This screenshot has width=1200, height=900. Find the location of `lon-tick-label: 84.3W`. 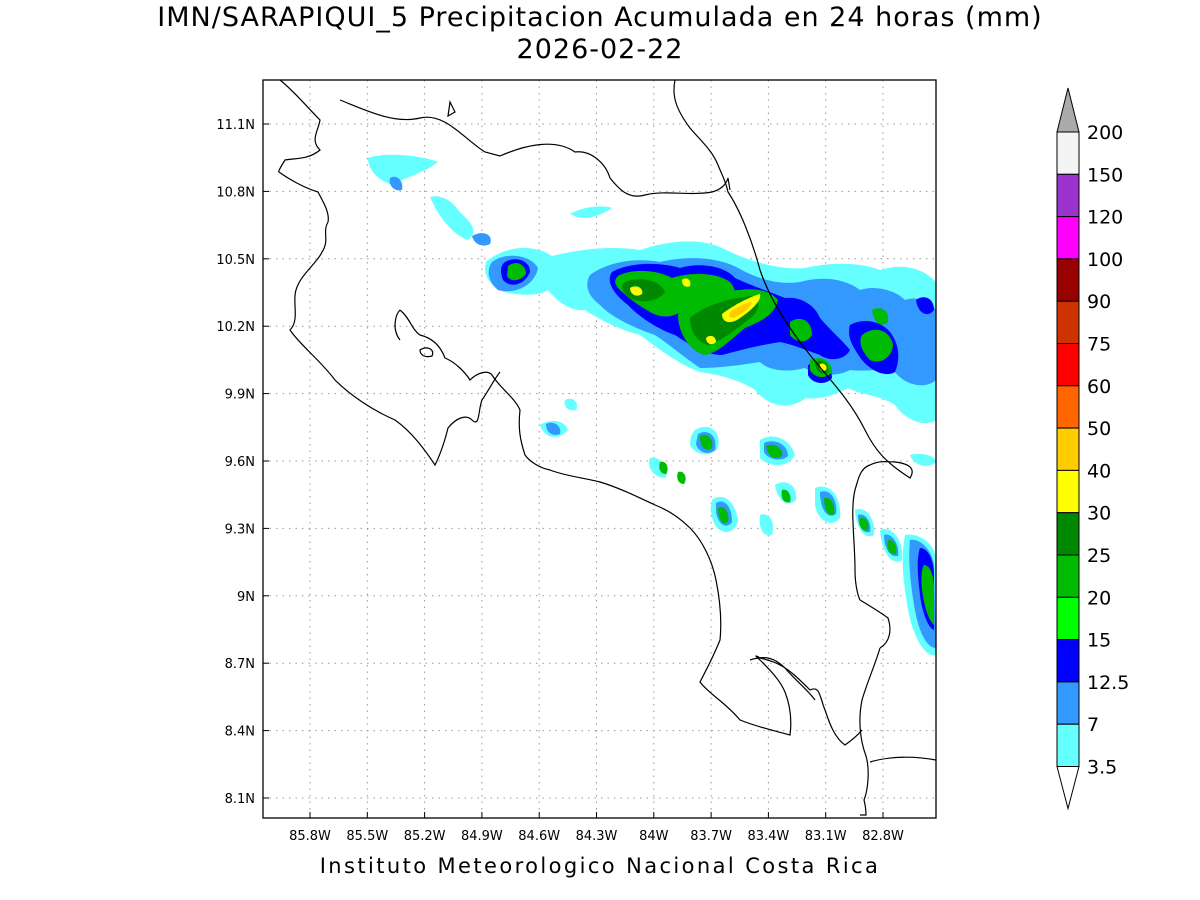

lon-tick-label: 84.3W is located at coordinates (597, 836).